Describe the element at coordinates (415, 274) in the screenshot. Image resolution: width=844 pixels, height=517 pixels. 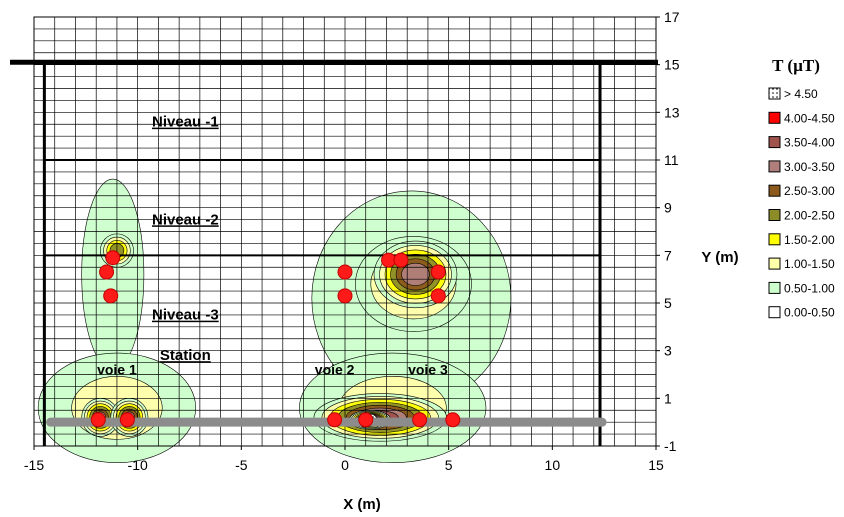
I see `contour-band` at that location.